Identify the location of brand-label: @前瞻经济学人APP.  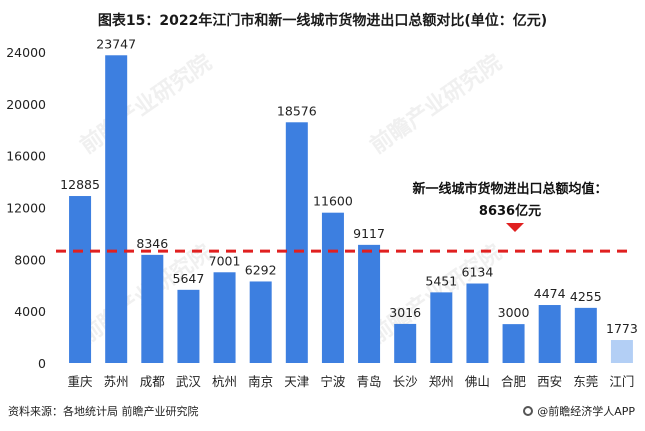
(586, 411).